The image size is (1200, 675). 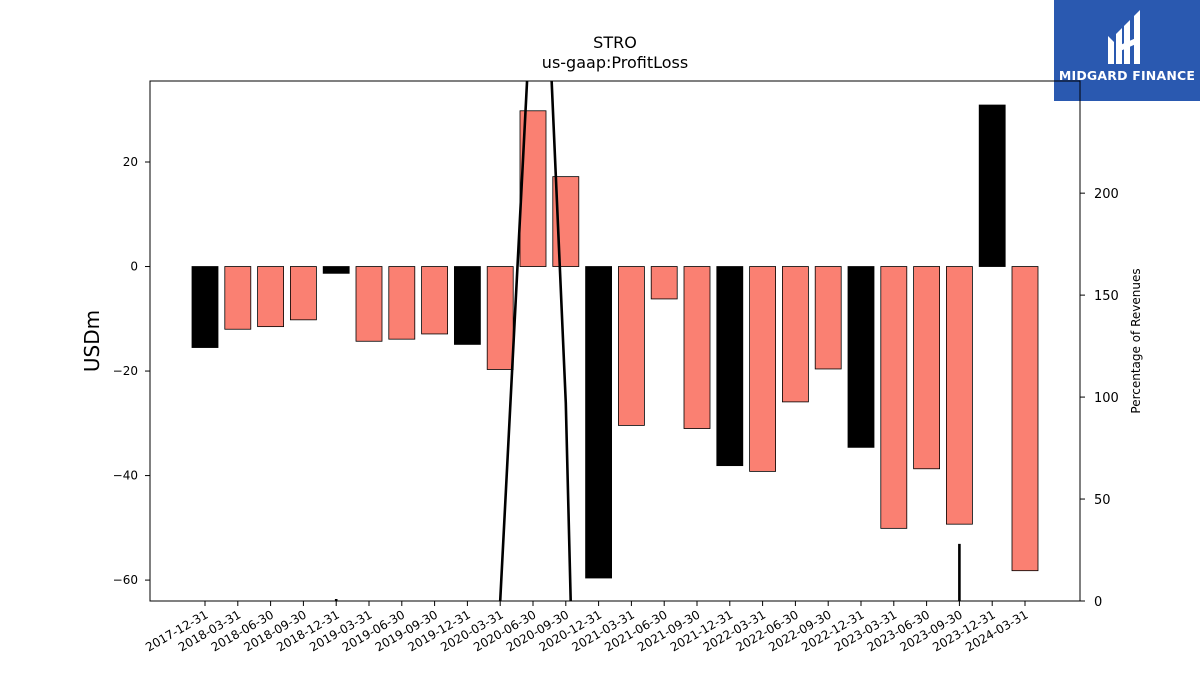 What do you see at coordinates (1098, 602) in the screenshot?
I see `y2-tick-label: 0` at bounding box center [1098, 602].